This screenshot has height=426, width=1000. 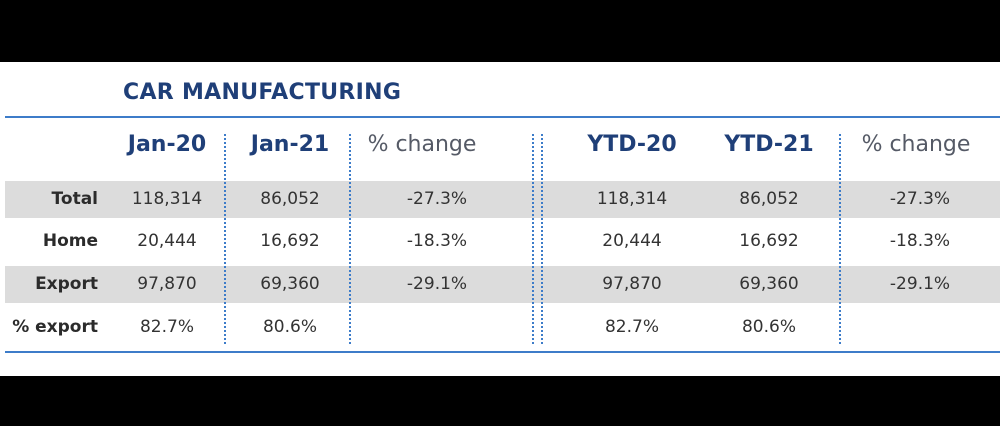 What do you see at coordinates (769, 199) in the screenshot?
I see `cell-ytd-21: 86,052` at bounding box center [769, 199].